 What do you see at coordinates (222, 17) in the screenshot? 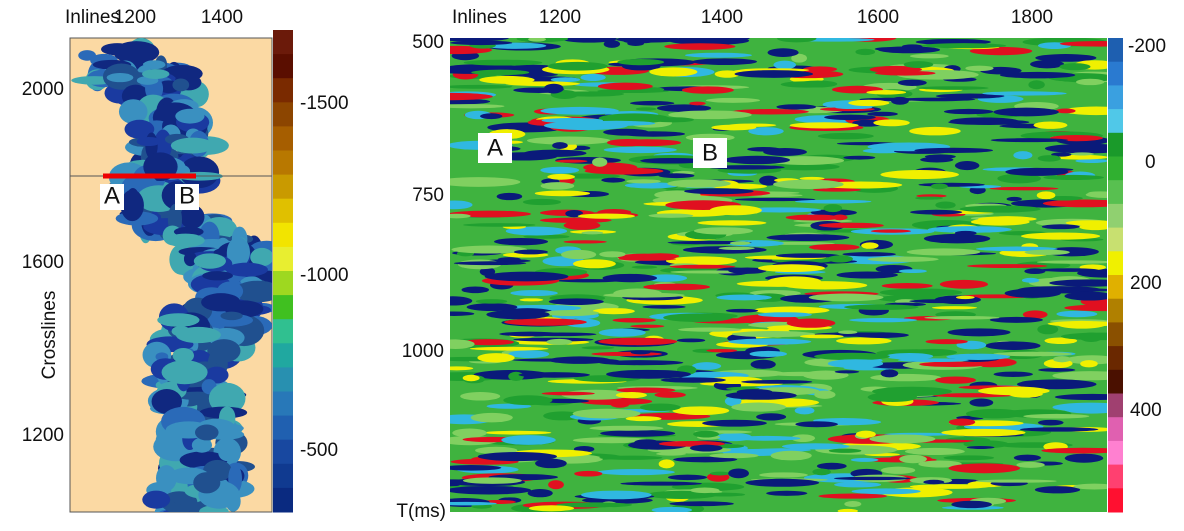
I see `x-tick-label: 1400` at bounding box center [222, 17].